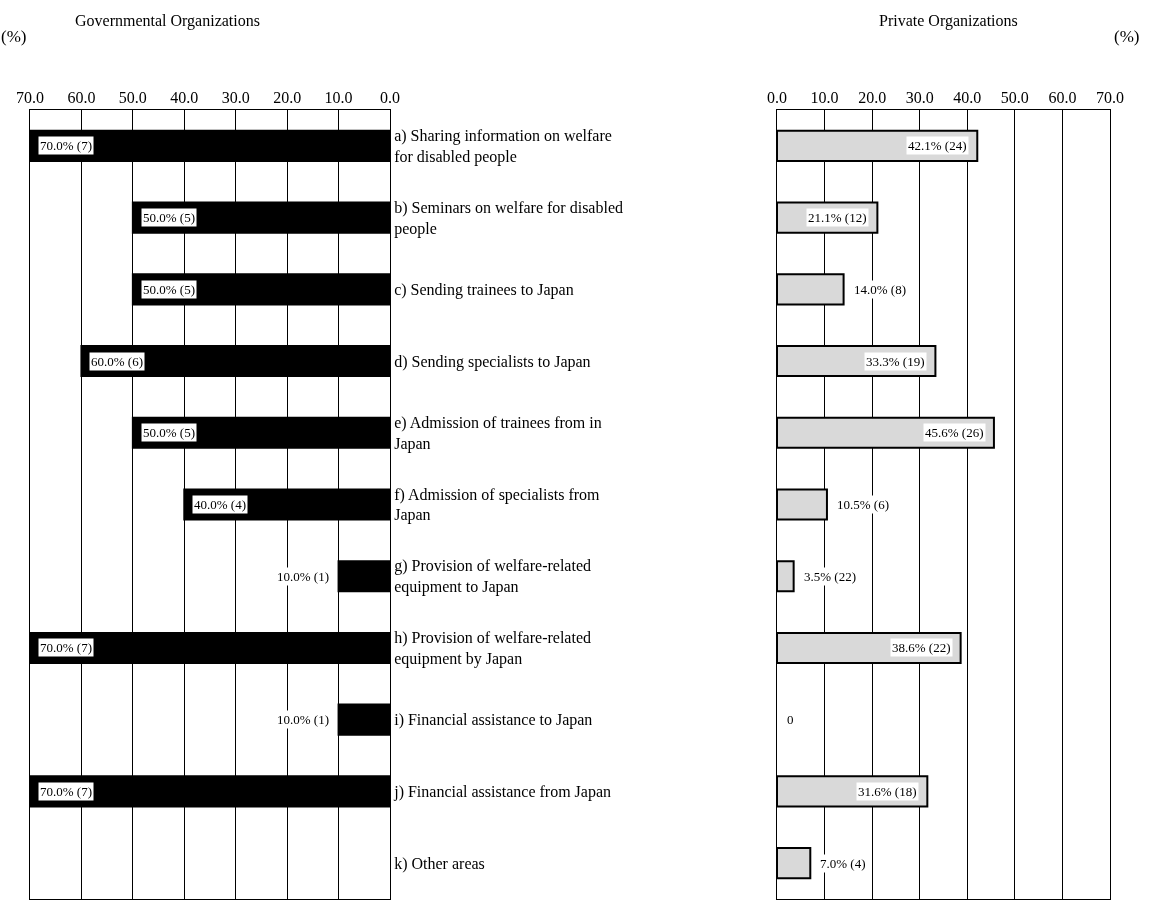 The image size is (1152, 909). What do you see at coordinates (497, 505) in the screenshot?
I see `y-tick-label: f) Admission of specialists from Japan` at bounding box center [497, 505].